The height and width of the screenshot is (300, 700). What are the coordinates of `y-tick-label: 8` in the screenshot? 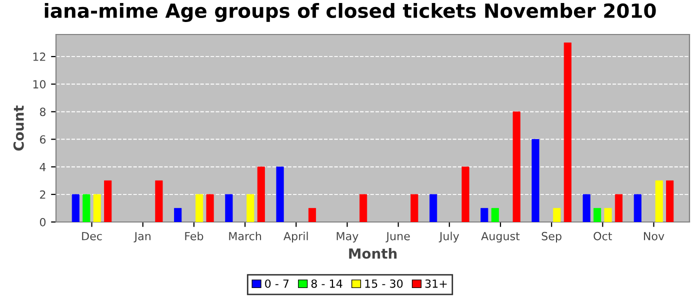 It's located at (43, 112).